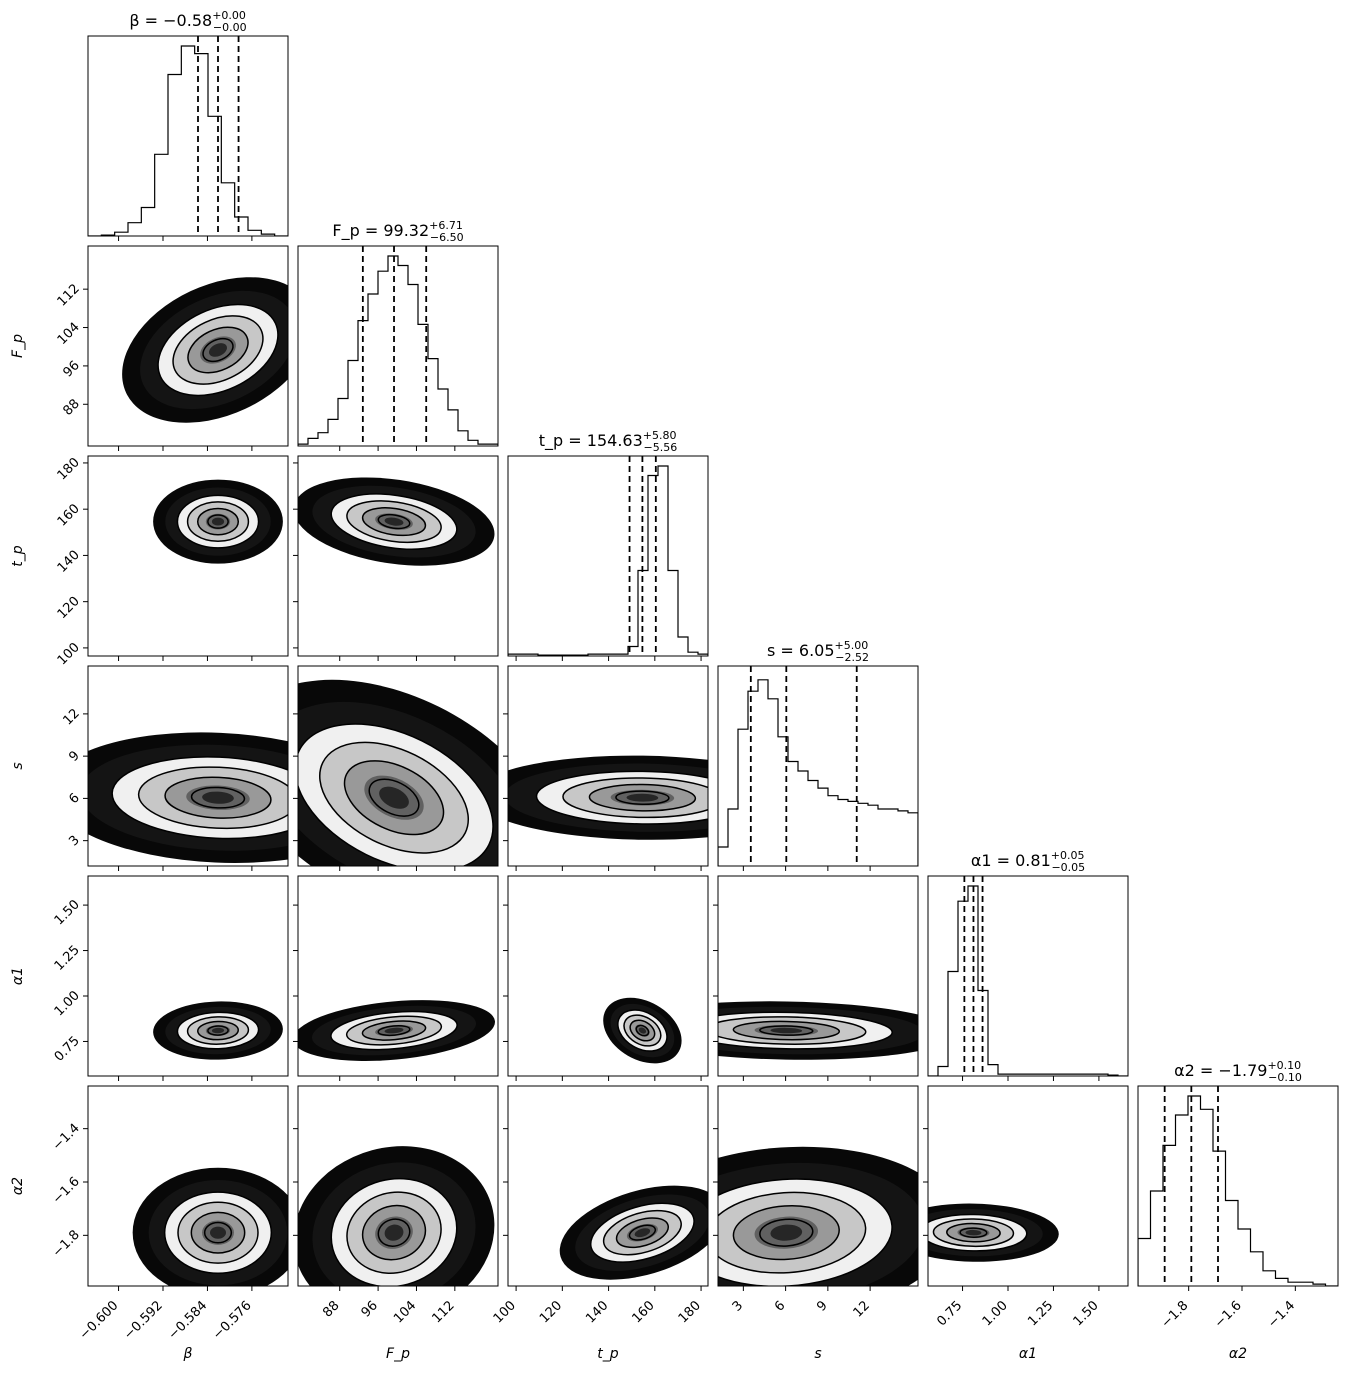 This screenshot has height=1374, width=1348. I want to click on panel-s-vs-tp, so click(606, 768).